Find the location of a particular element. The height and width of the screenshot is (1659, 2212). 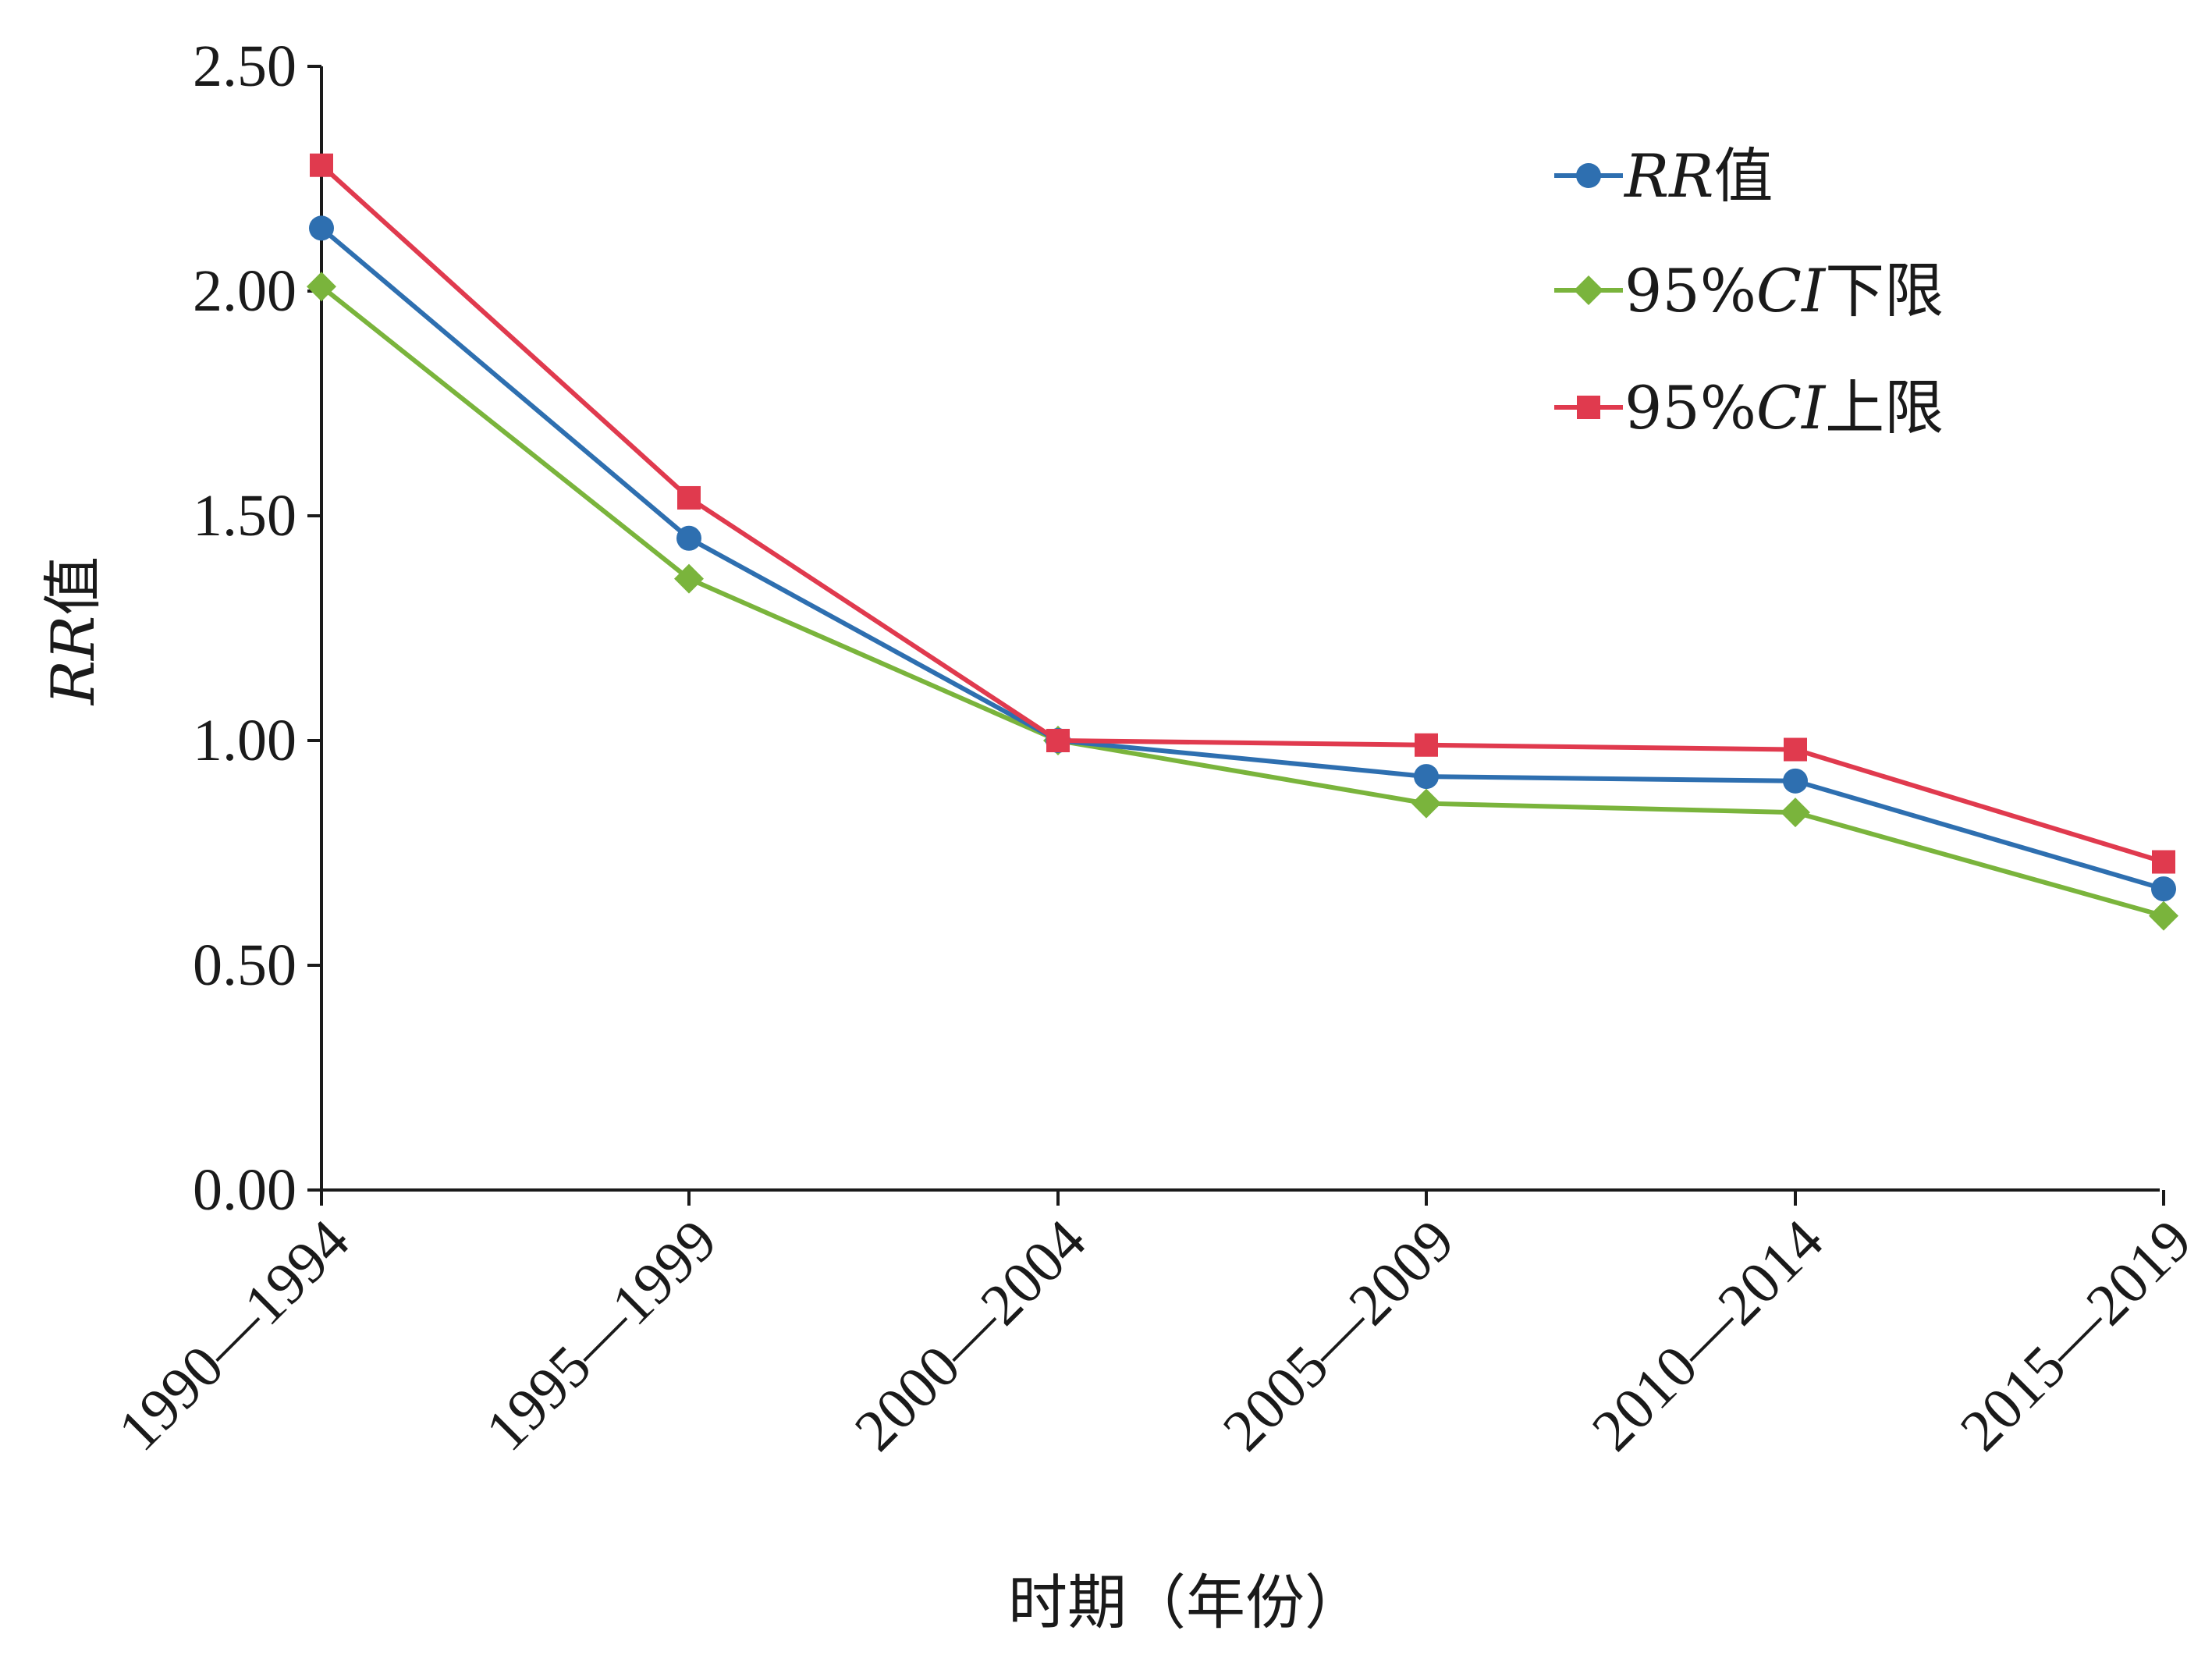

y-tick-label: 1.50 is located at coordinates (244, 516).